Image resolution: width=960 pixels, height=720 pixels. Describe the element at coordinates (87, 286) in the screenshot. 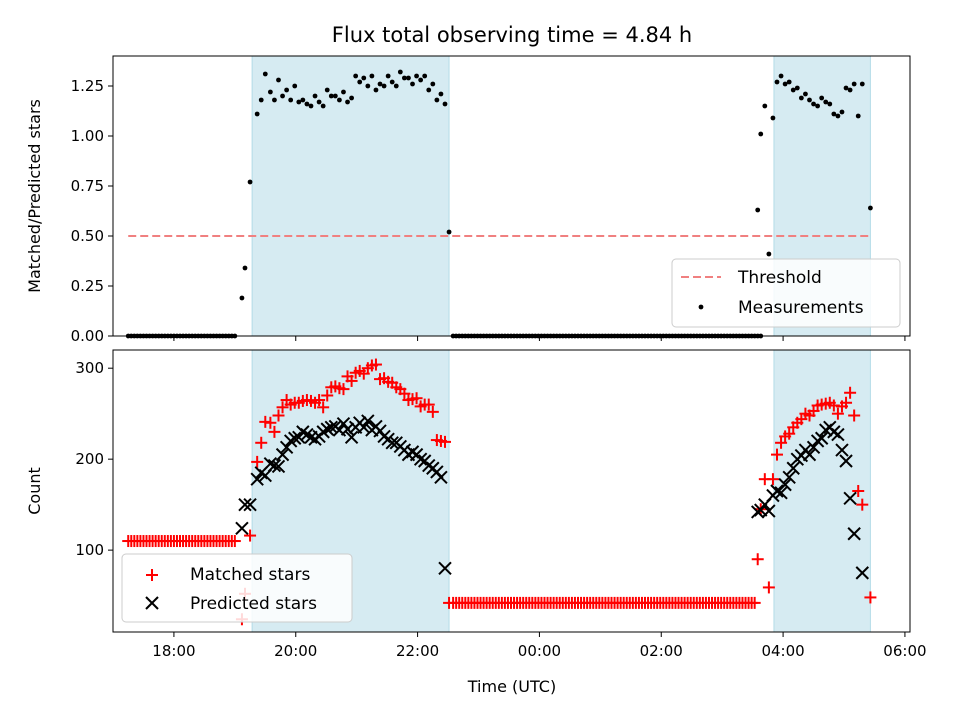

I see `y-tick-label: 0.25` at that location.